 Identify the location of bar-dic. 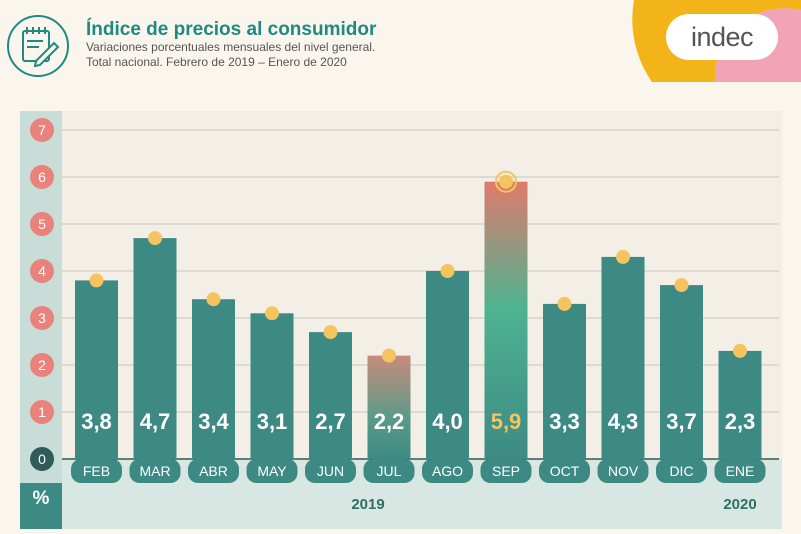
(681, 372).